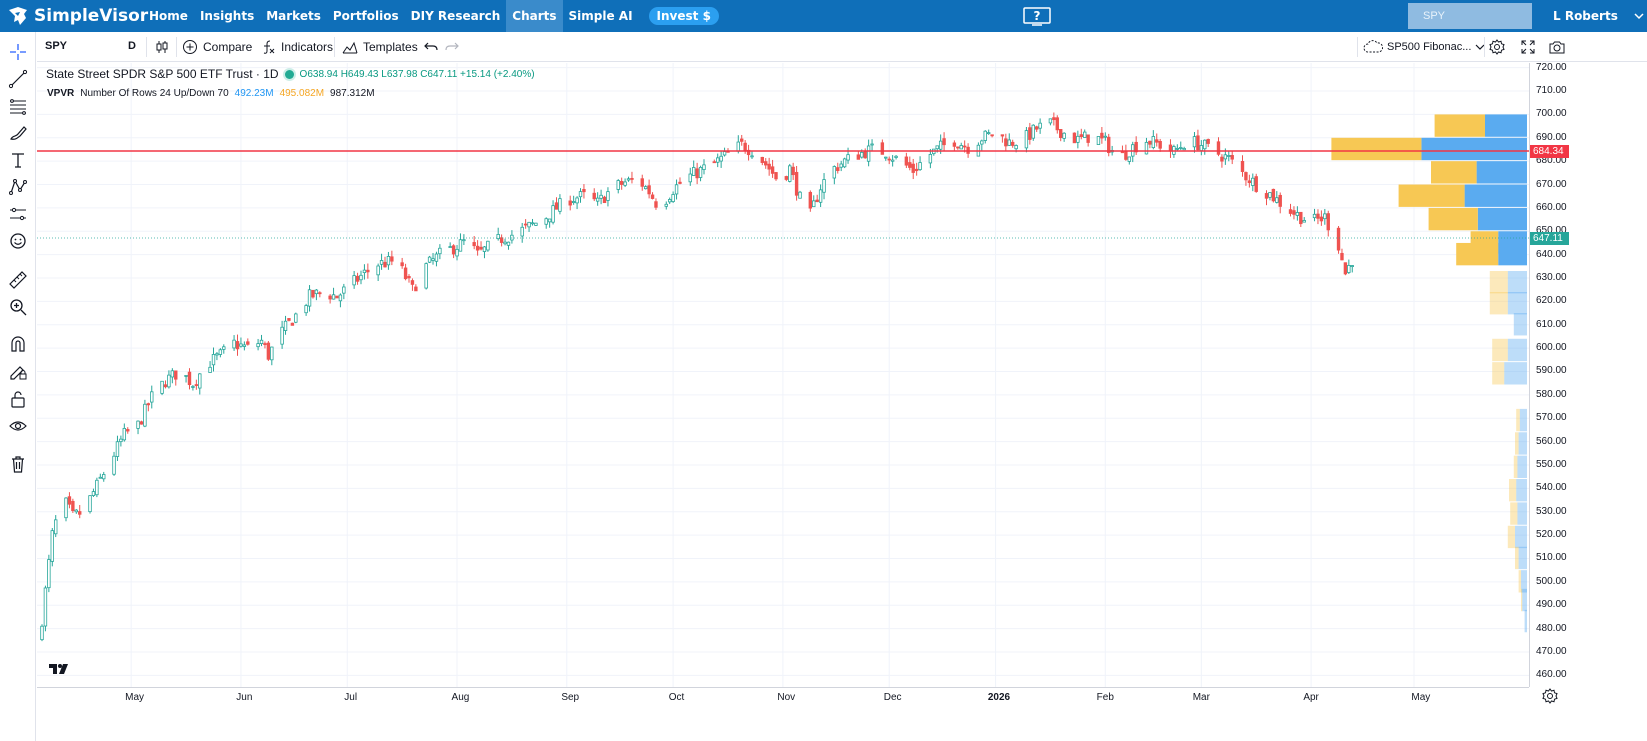 This screenshot has width=1647, height=741. What do you see at coordinates (18, 160) in the screenshot?
I see `text-icon` at bounding box center [18, 160].